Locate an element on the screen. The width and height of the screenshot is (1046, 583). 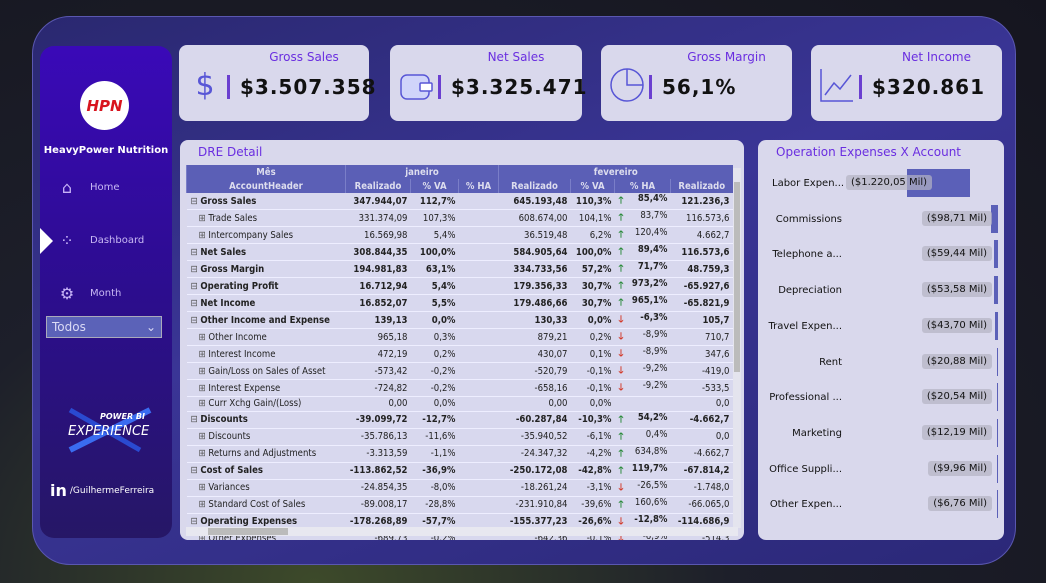
bar-row: Commissions ($98,71 Mil) is located at coordinates (881, 220).